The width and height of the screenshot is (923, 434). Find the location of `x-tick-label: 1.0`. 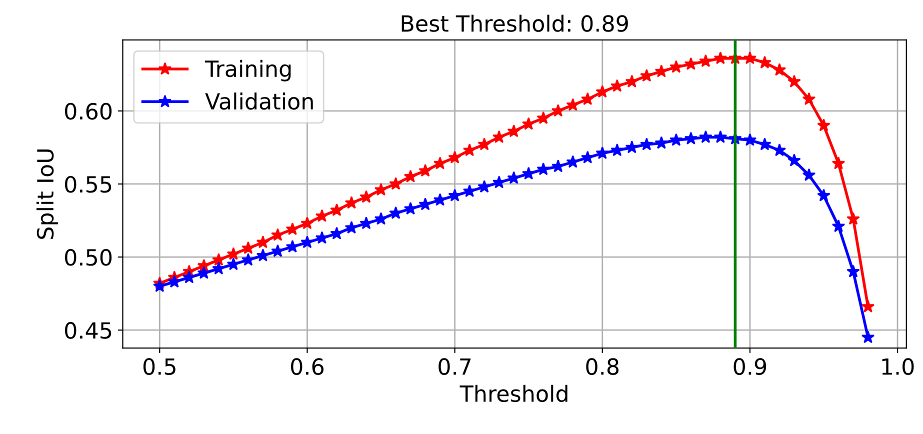

x-tick-label: 1.0 is located at coordinates (898, 366).